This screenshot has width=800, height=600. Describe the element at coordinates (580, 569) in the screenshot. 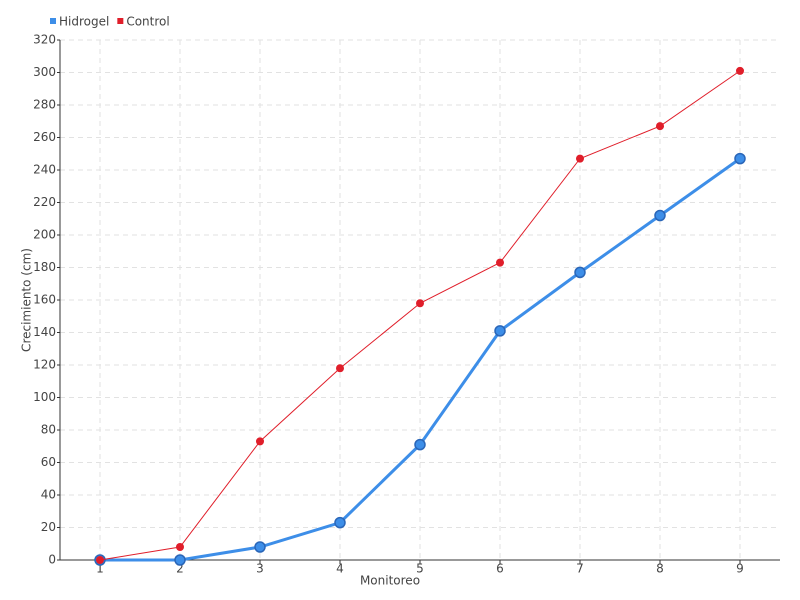

I see `x-tick-label: 7` at that location.